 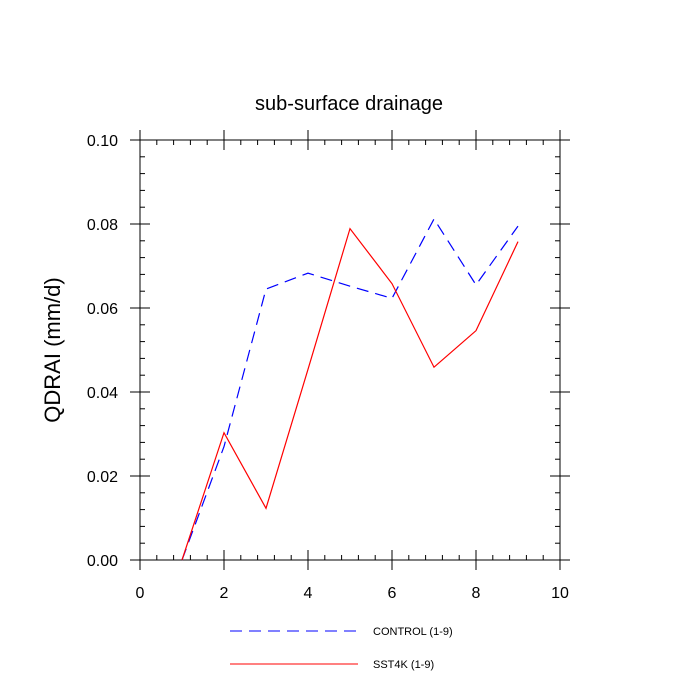 I want to click on y-tick-label: 0.02, so click(x=102, y=477).